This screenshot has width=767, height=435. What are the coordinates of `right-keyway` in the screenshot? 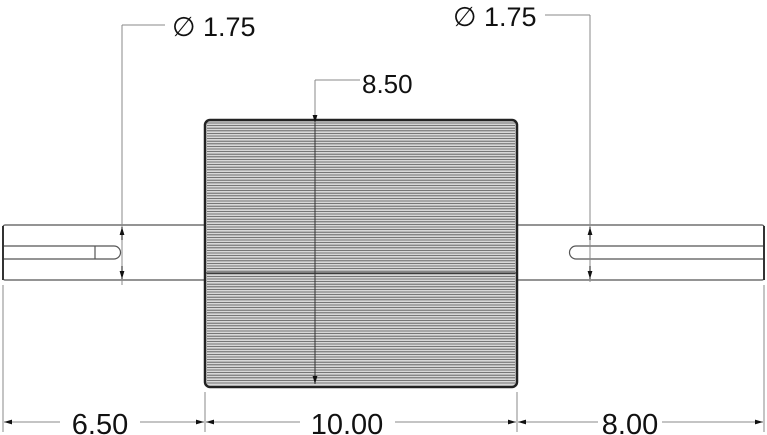 It's located at (666, 252).